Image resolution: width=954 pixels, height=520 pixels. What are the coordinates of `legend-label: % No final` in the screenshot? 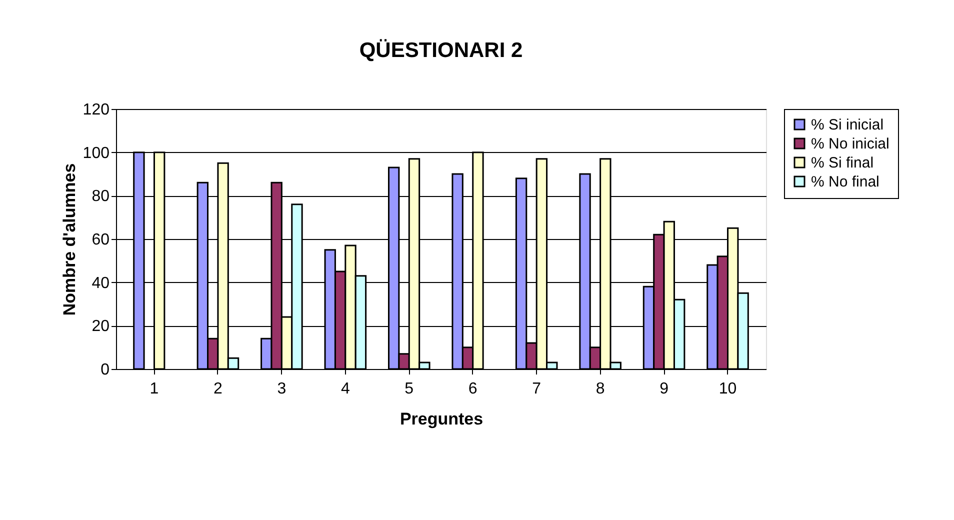 It's located at (845, 182).